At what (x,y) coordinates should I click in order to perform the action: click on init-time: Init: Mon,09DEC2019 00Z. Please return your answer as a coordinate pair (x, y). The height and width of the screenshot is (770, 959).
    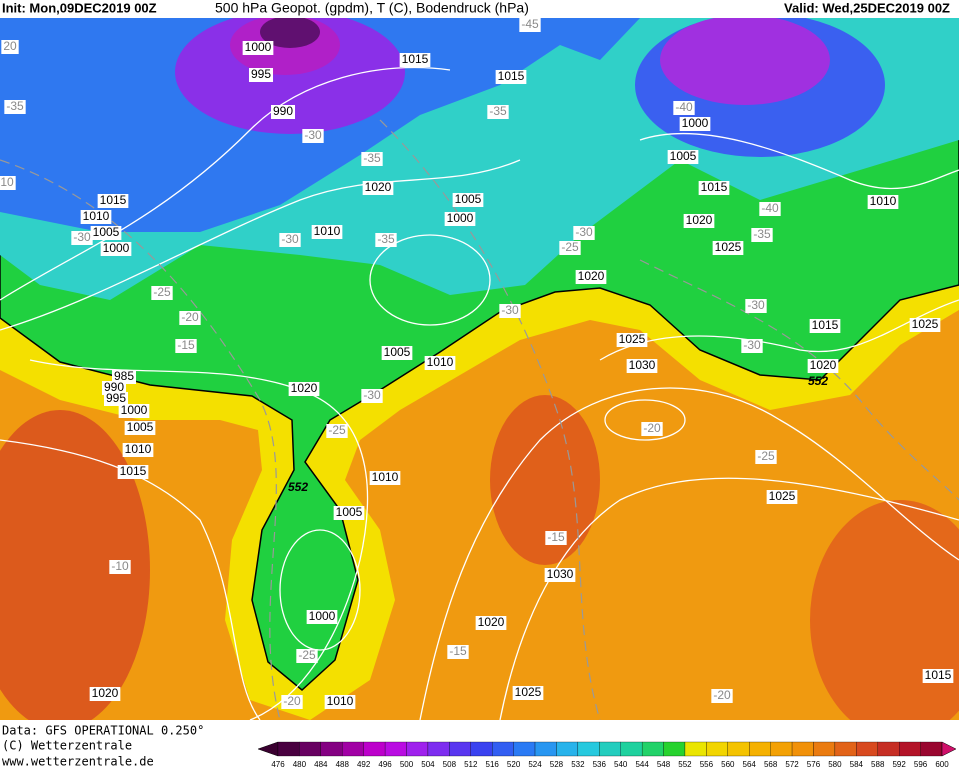
    Looking at the image, I should click on (79, 7).